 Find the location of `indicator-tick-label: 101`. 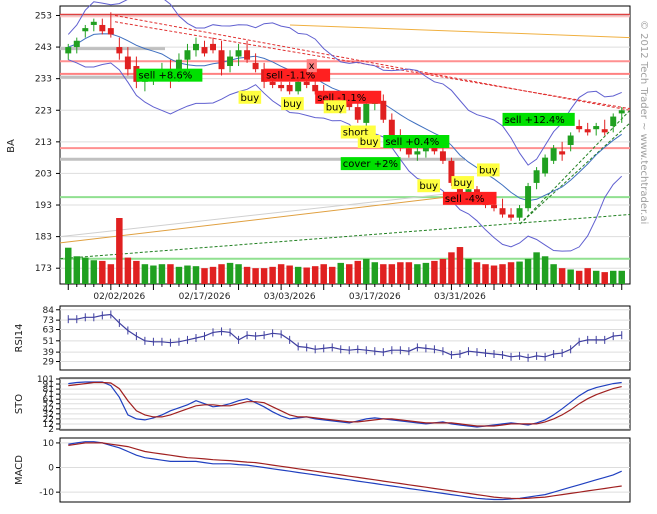

indicator-tick-label: 101 is located at coordinates (45, 380).